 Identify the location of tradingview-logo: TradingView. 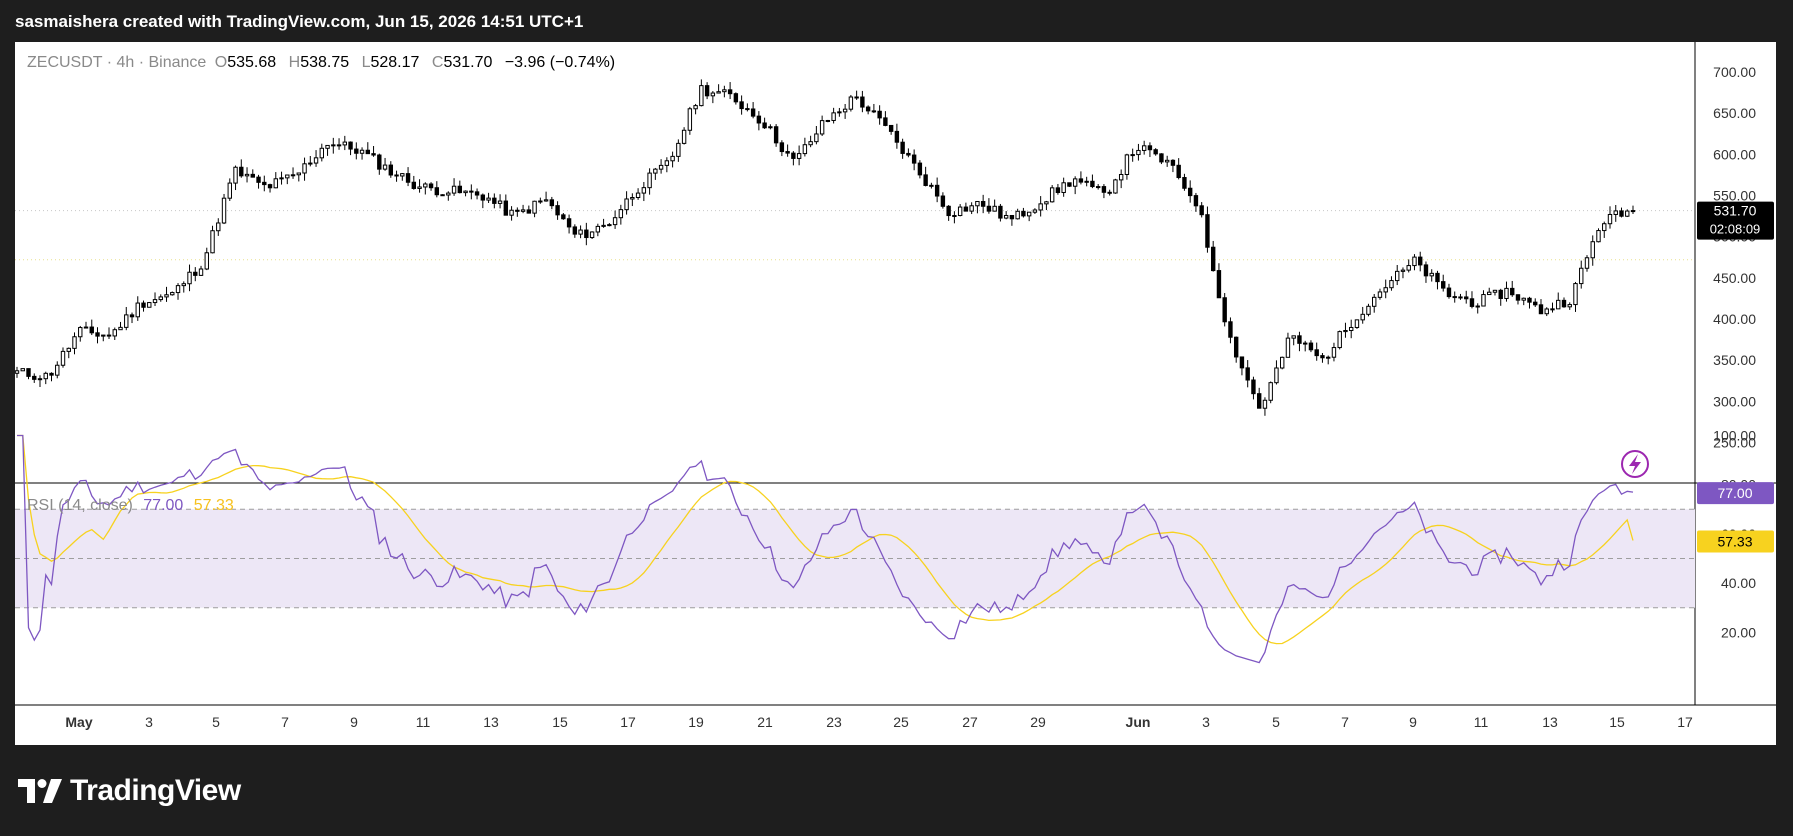
(129, 791).